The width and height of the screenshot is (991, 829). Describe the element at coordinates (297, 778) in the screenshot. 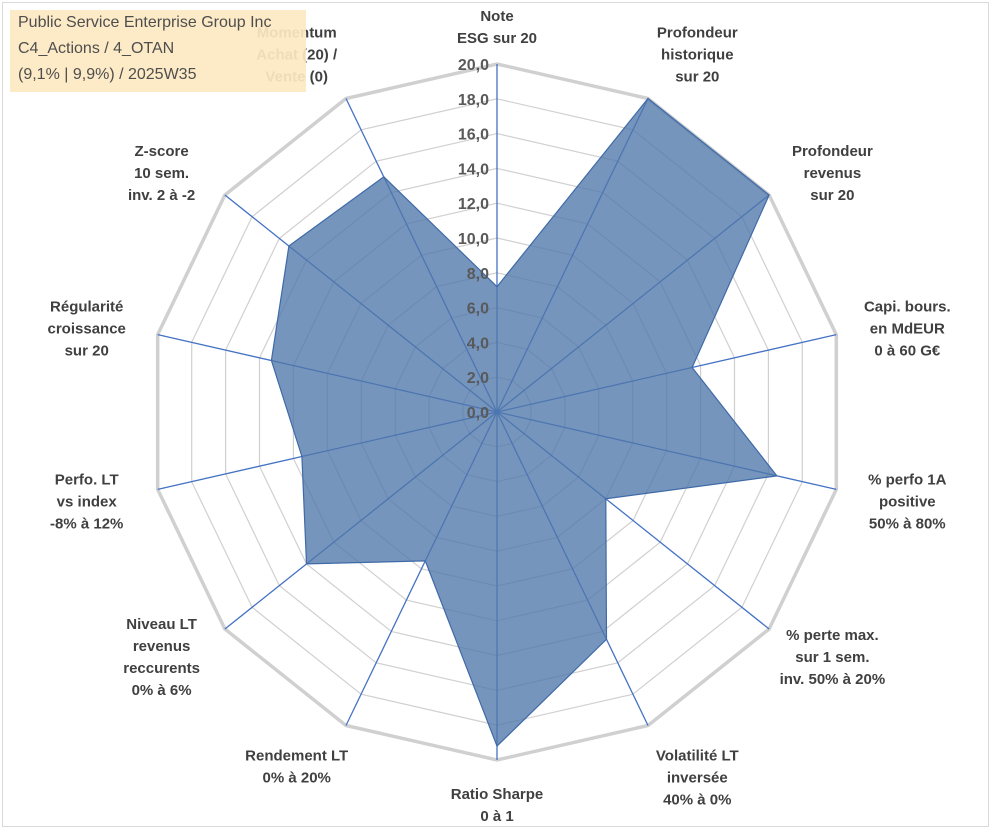

I see `axis-label-line: 0% à 20%` at that location.